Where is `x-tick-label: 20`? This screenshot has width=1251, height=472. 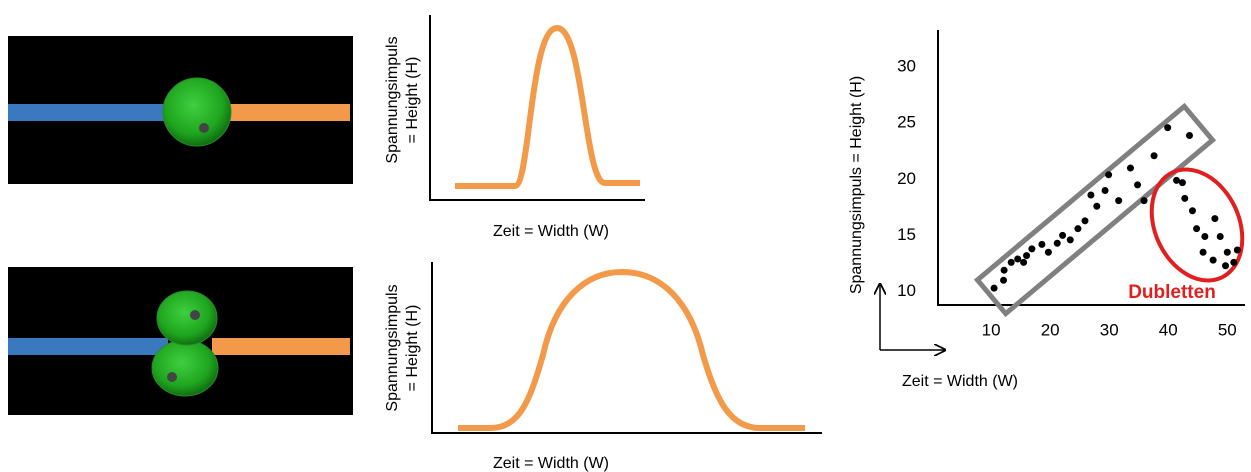 x-tick-label: 20 is located at coordinates (1050, 329).